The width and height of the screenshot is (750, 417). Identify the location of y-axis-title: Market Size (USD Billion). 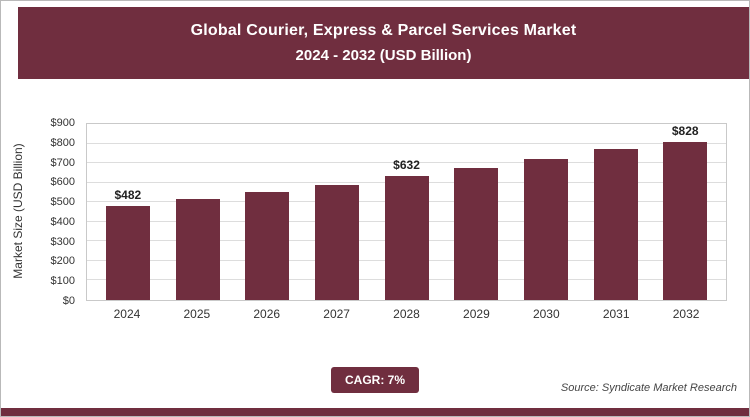
(18, 211).